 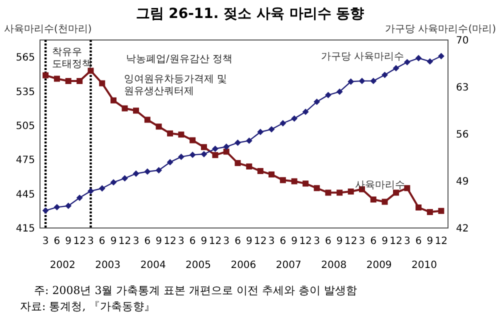 What do you see at coordinates (289, 265) in the screenshot?
I see `text: 2007` at bounding box center [289, 265].